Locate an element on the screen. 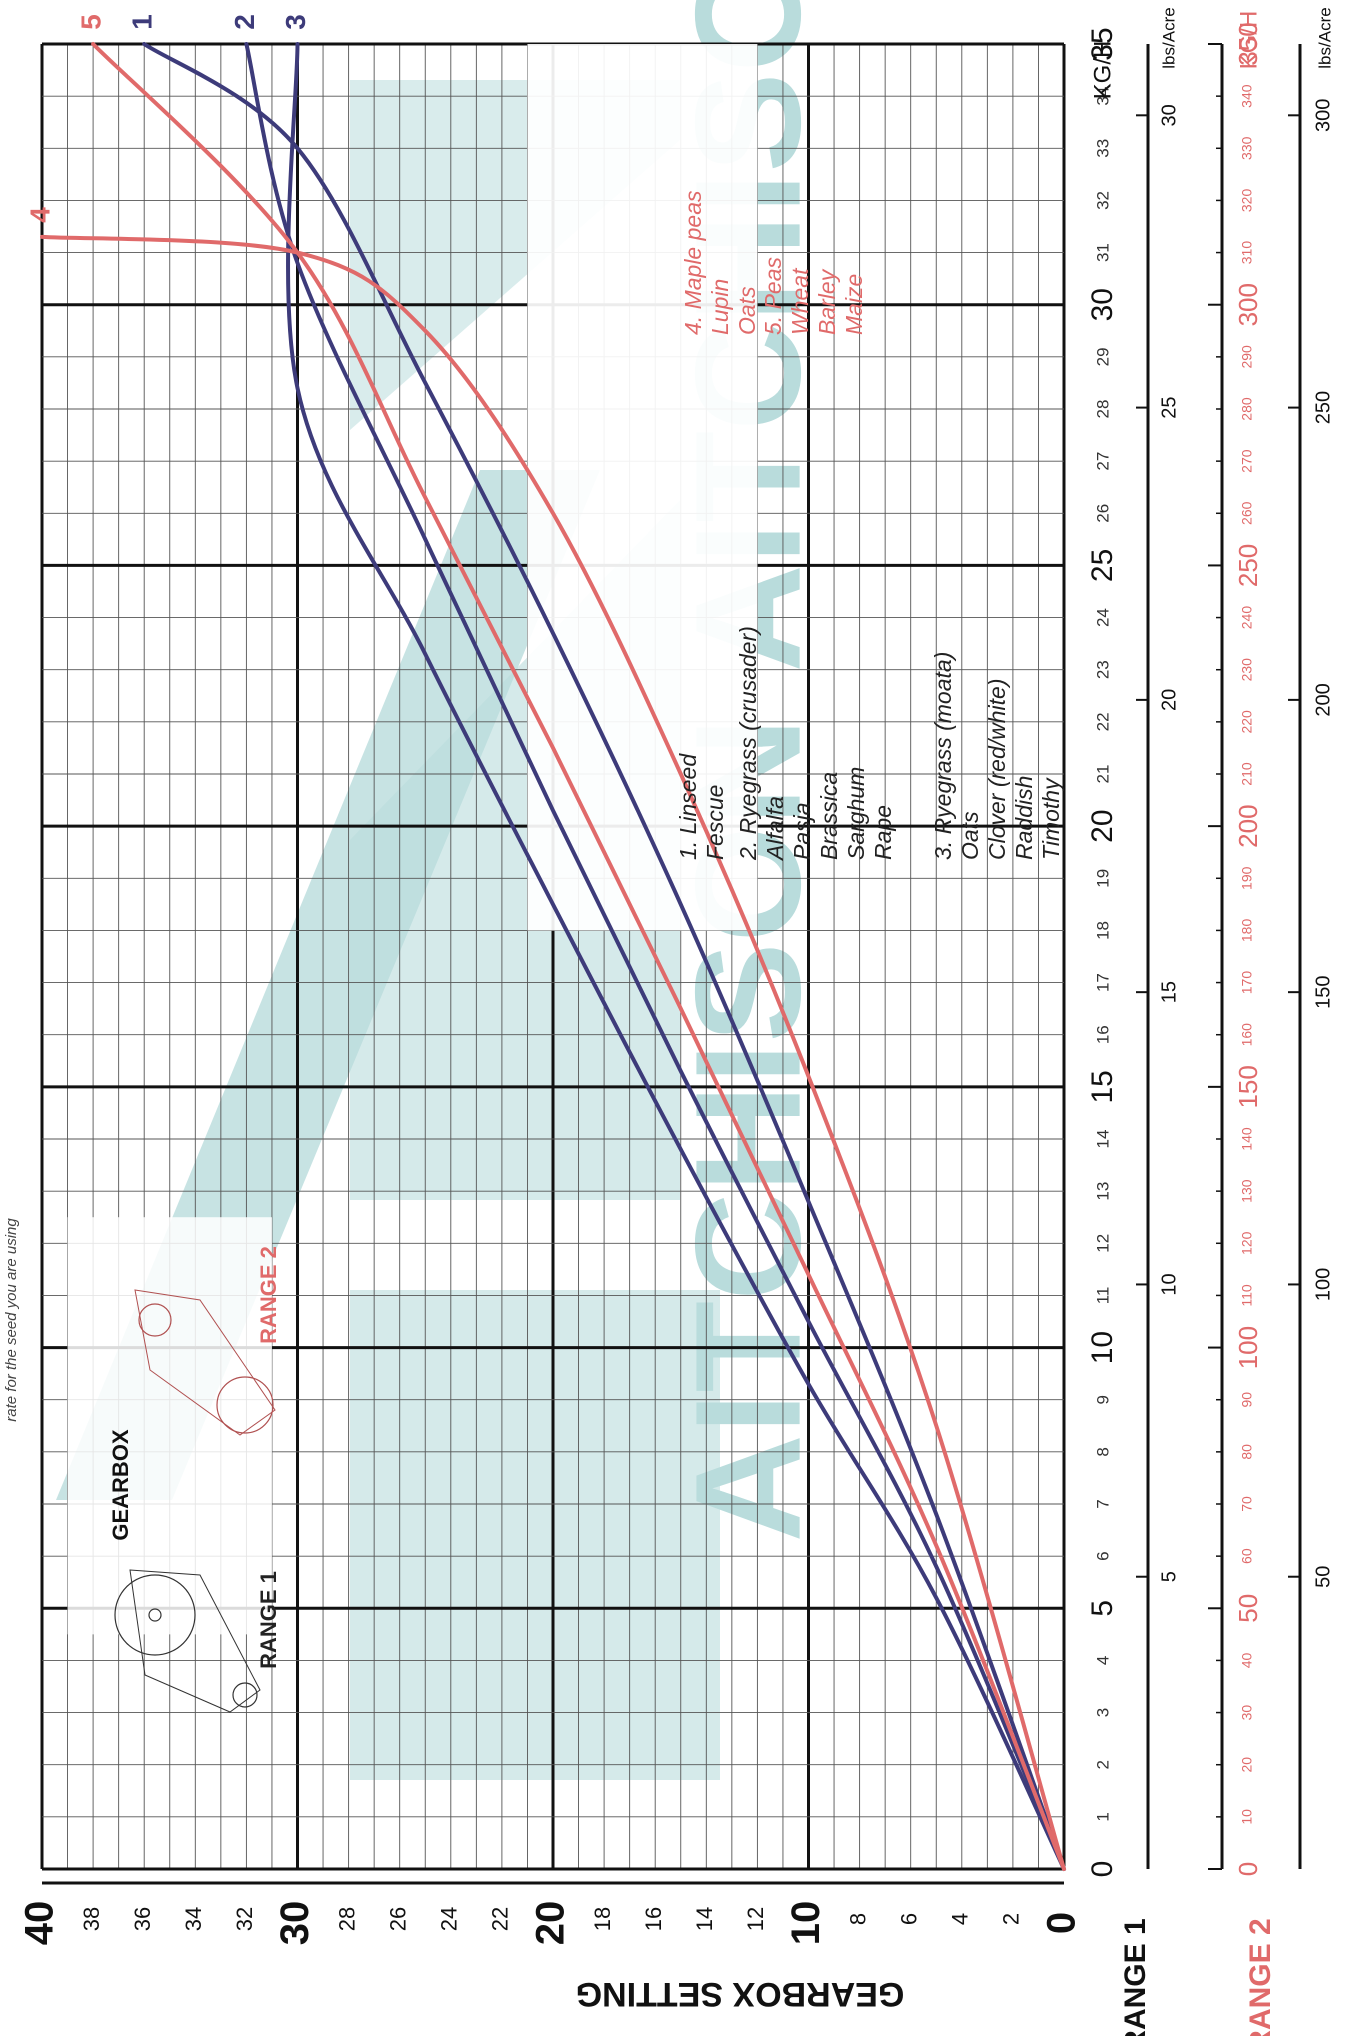 The width and height of the screenshot is (1357, 2036). kgh-tick-major: 35 is located at coordinates (1102, 43).